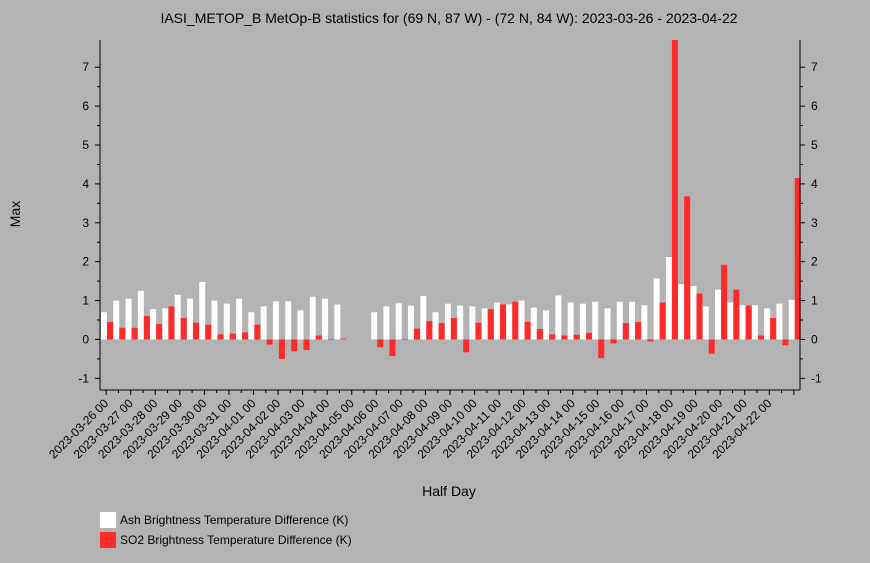 This screenshot has height=563, width=870. I want to click on y-tick-label-right-8: 7, so click(814, 67).